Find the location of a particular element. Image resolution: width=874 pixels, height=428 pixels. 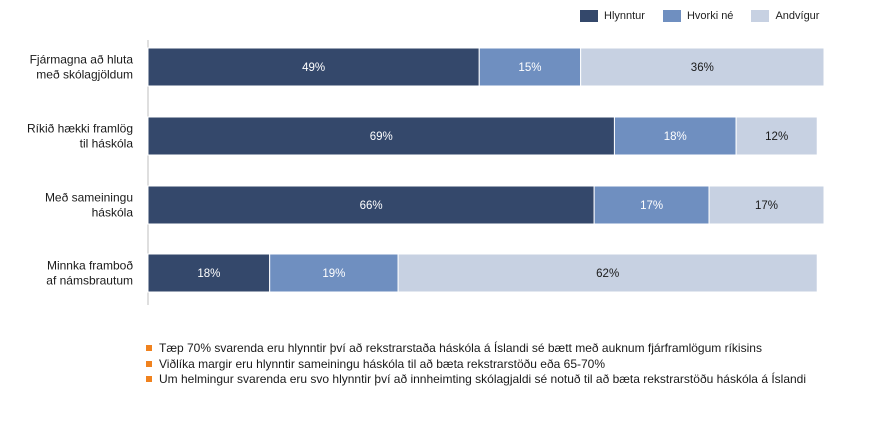

legend-swatch-hlynntur is located at coordinates (589, 16).